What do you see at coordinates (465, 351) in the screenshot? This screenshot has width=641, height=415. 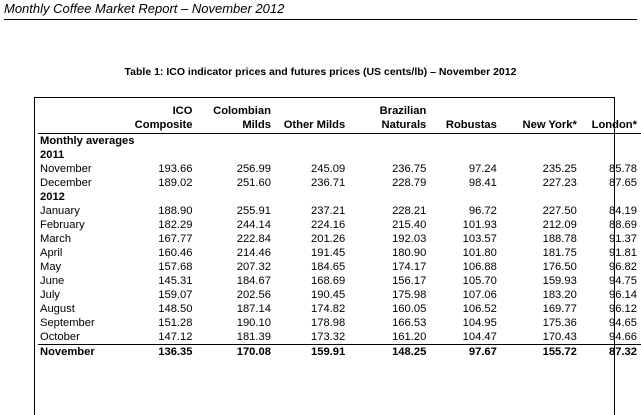 I see `price-cell: 97.67` at bounding box center [465, 351].